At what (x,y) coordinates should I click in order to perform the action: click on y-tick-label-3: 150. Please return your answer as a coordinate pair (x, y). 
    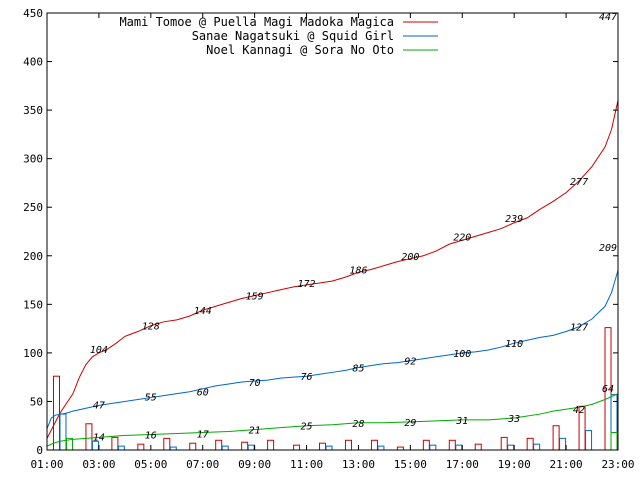
    Looking at the image, I should click on (33, 304).